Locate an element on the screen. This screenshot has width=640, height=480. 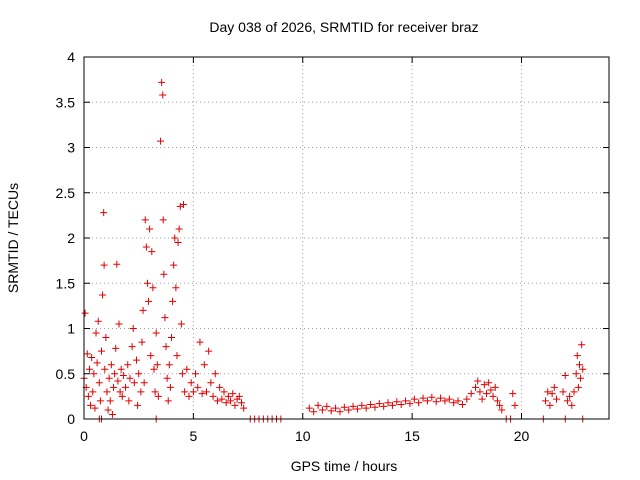
x-tick-label: 5 is located at coordinates (193, 436).